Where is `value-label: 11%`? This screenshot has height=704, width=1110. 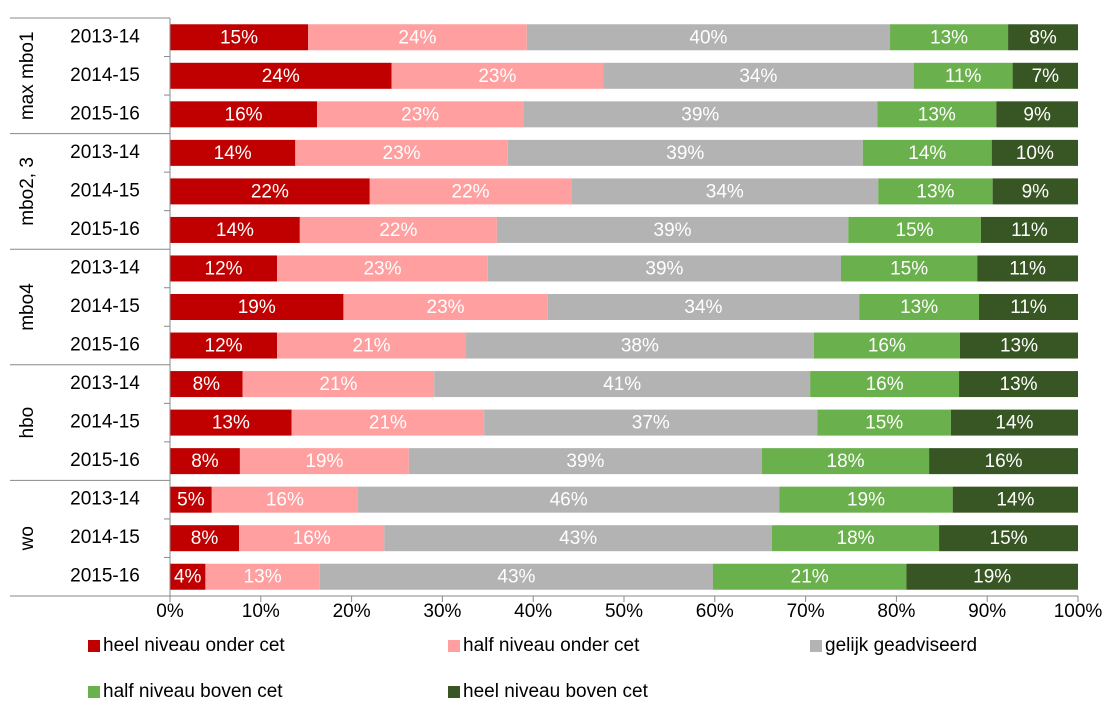
value-label: 11% is located at coordinates (963, 76).